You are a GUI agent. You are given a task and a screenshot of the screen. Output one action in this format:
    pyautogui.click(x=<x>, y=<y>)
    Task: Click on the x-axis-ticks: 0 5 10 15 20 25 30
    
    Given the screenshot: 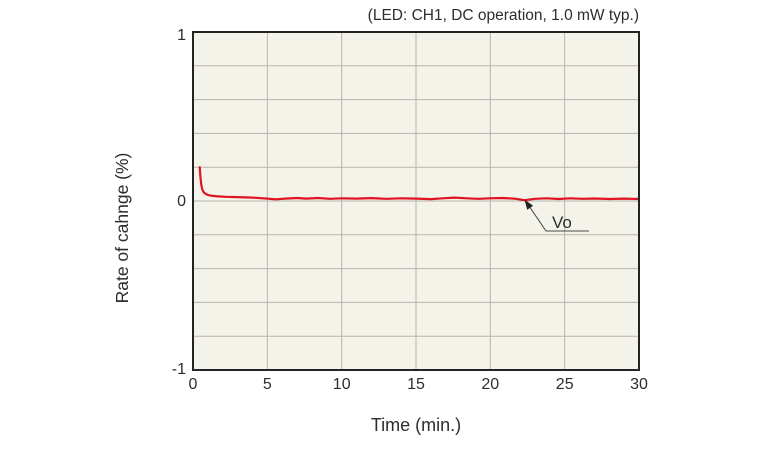 What is the action you would take?
    pyautogui.click(x=418, y=384)
    